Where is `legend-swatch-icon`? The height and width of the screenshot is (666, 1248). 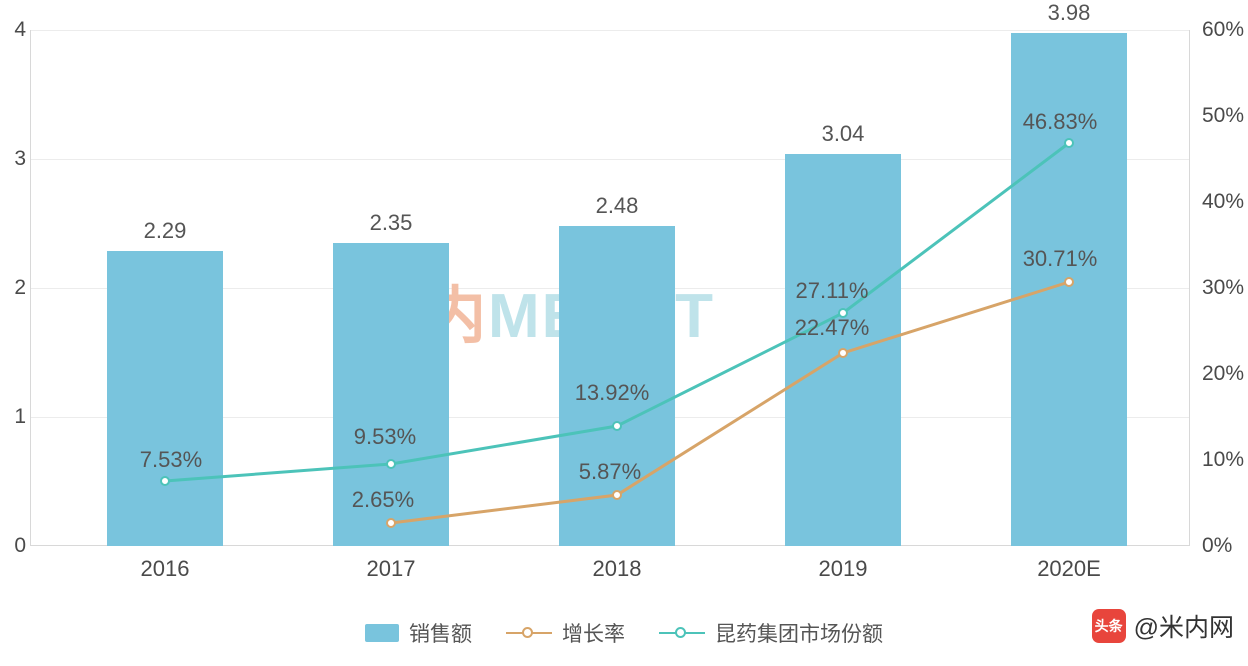
legend-swatch-icon is located at coordinates (382, 633).